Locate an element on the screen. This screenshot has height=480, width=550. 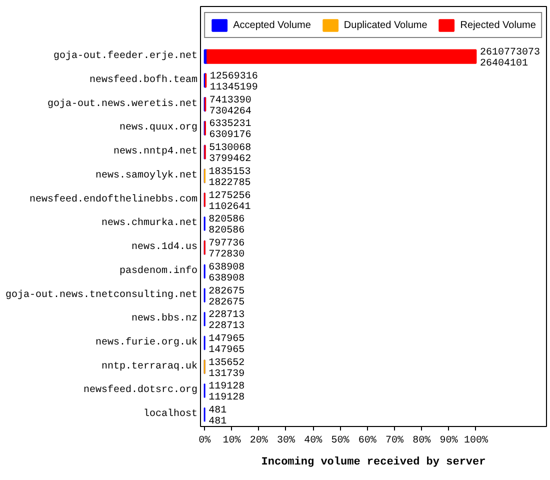
annotation: 7413390 is located at coordinates (230, 100).